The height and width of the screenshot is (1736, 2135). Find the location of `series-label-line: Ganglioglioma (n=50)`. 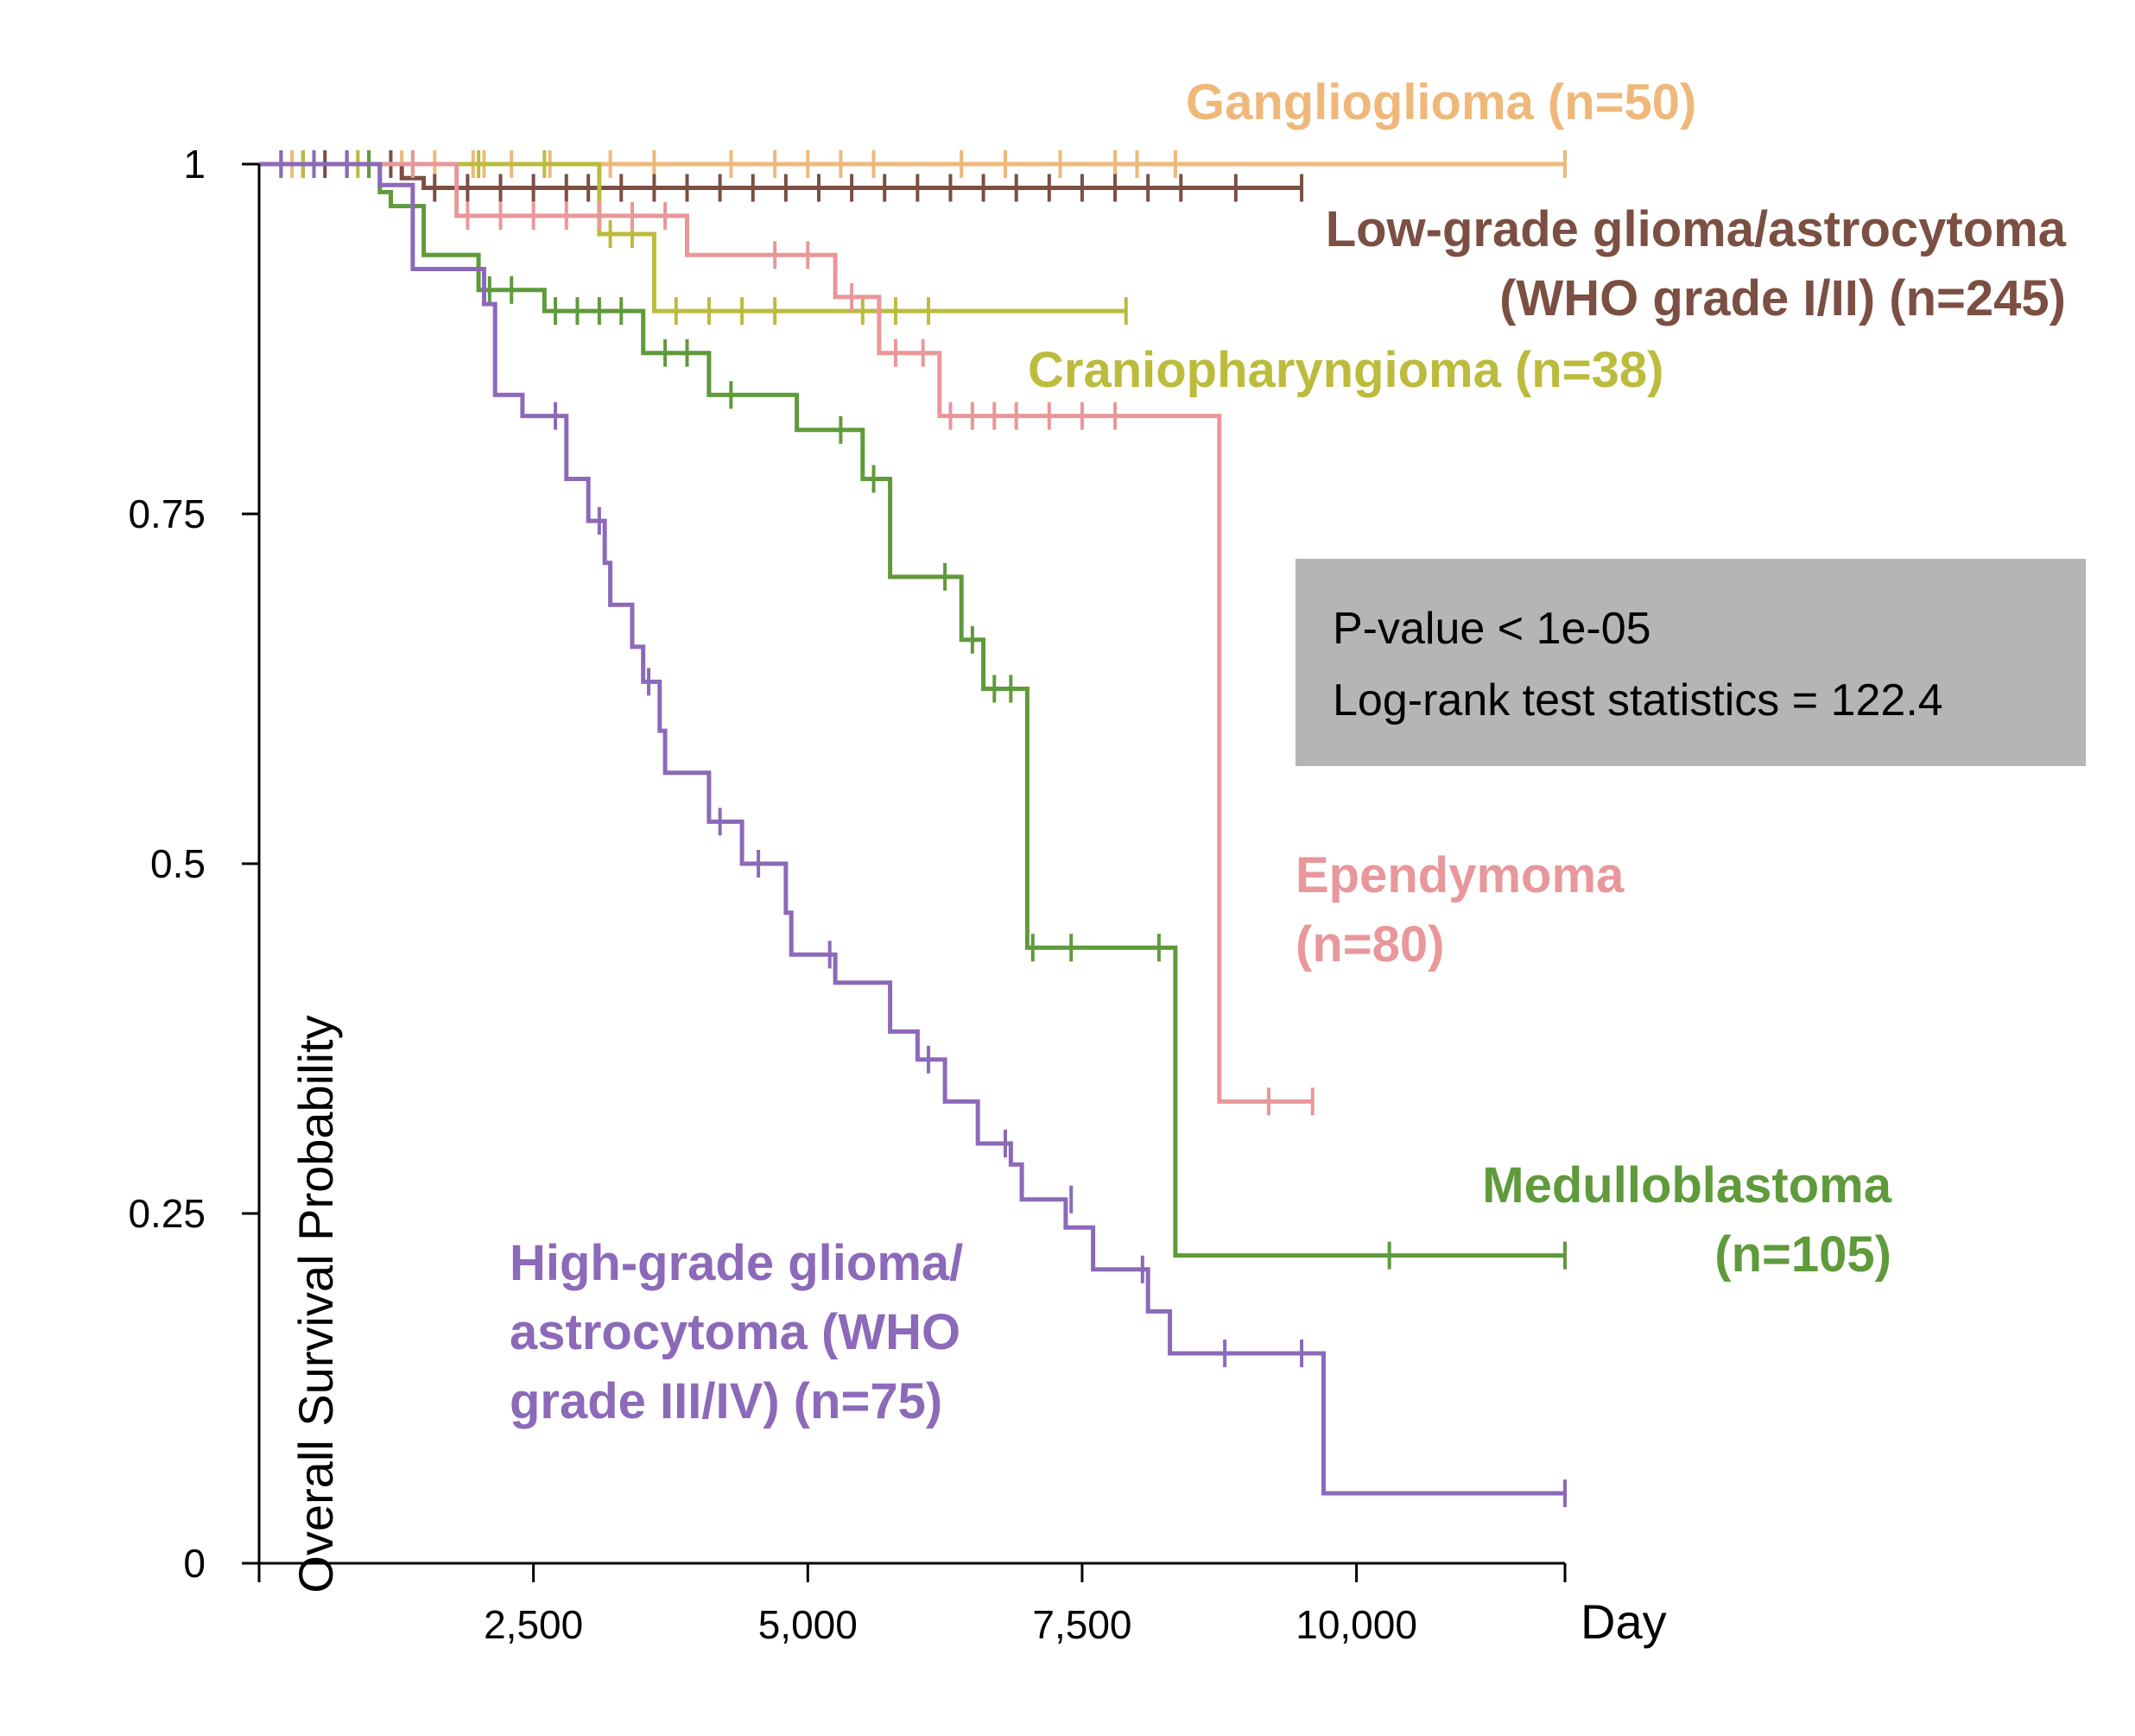

series-label-line: Ganglioglioma (n=50) is located at coordinates (1441, 102).